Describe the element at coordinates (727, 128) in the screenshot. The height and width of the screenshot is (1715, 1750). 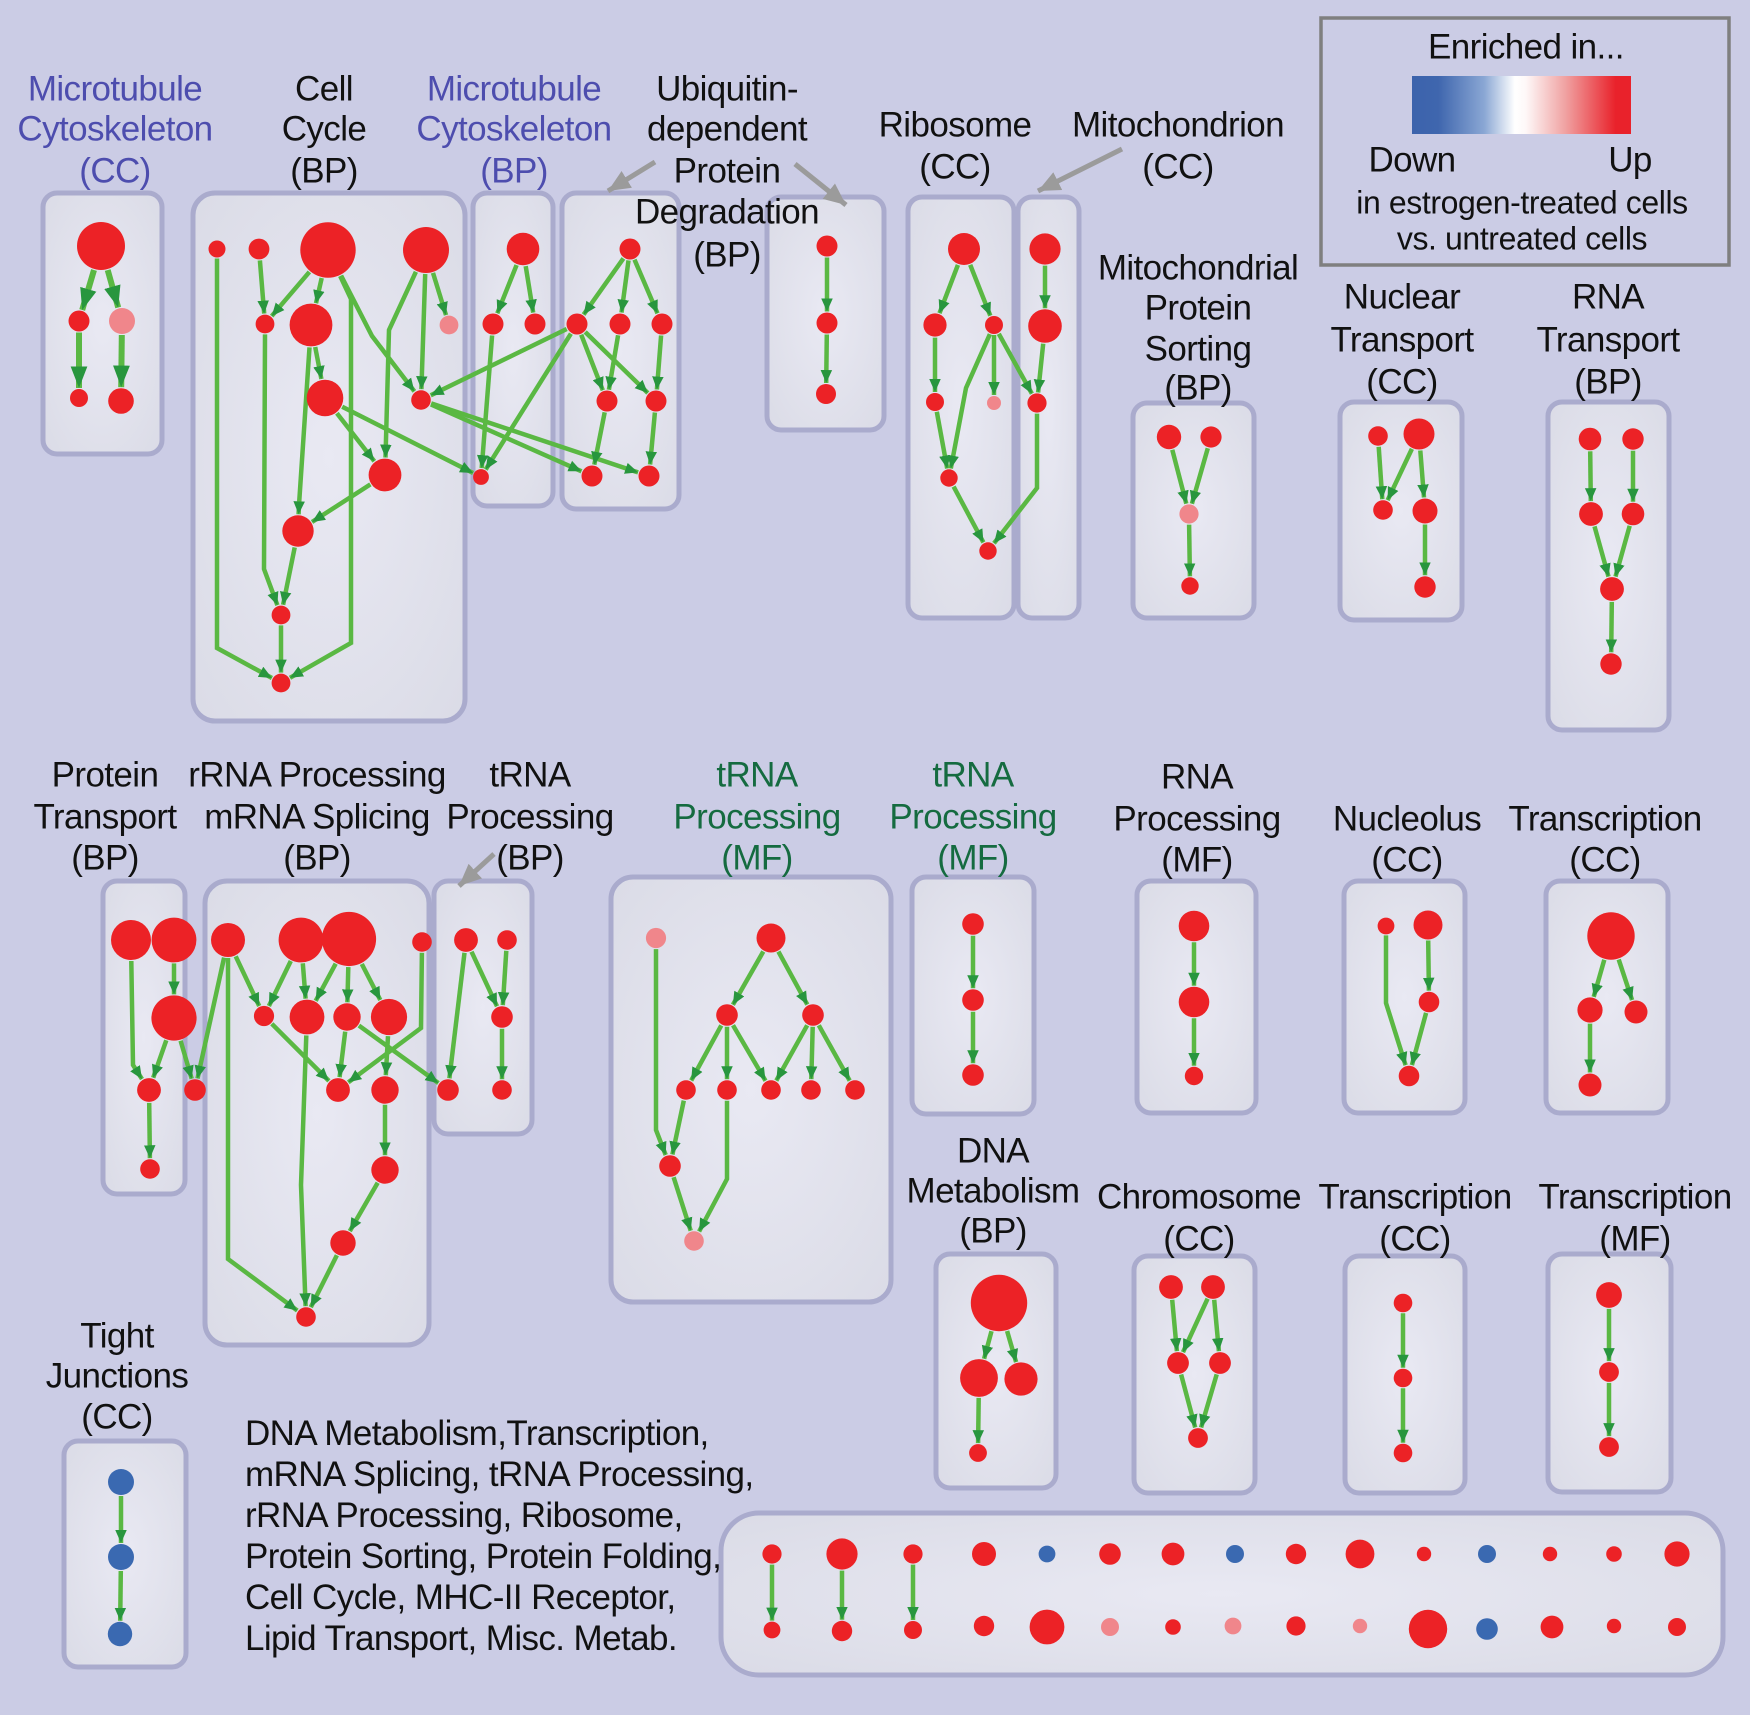
I see `svg-text: dependent` at that location.